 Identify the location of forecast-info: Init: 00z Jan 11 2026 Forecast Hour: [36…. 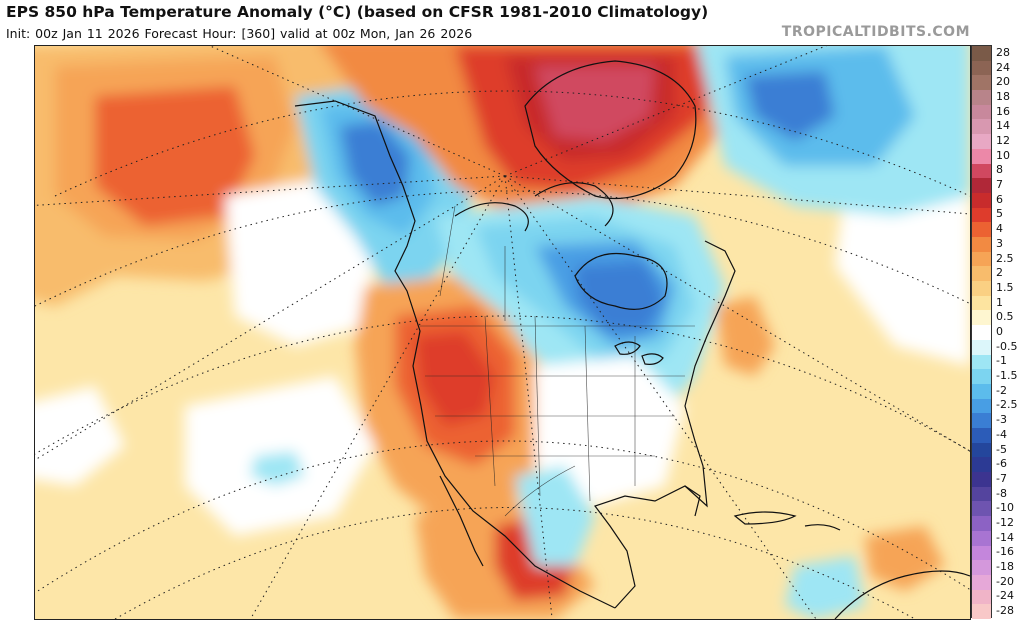
(239, 33).